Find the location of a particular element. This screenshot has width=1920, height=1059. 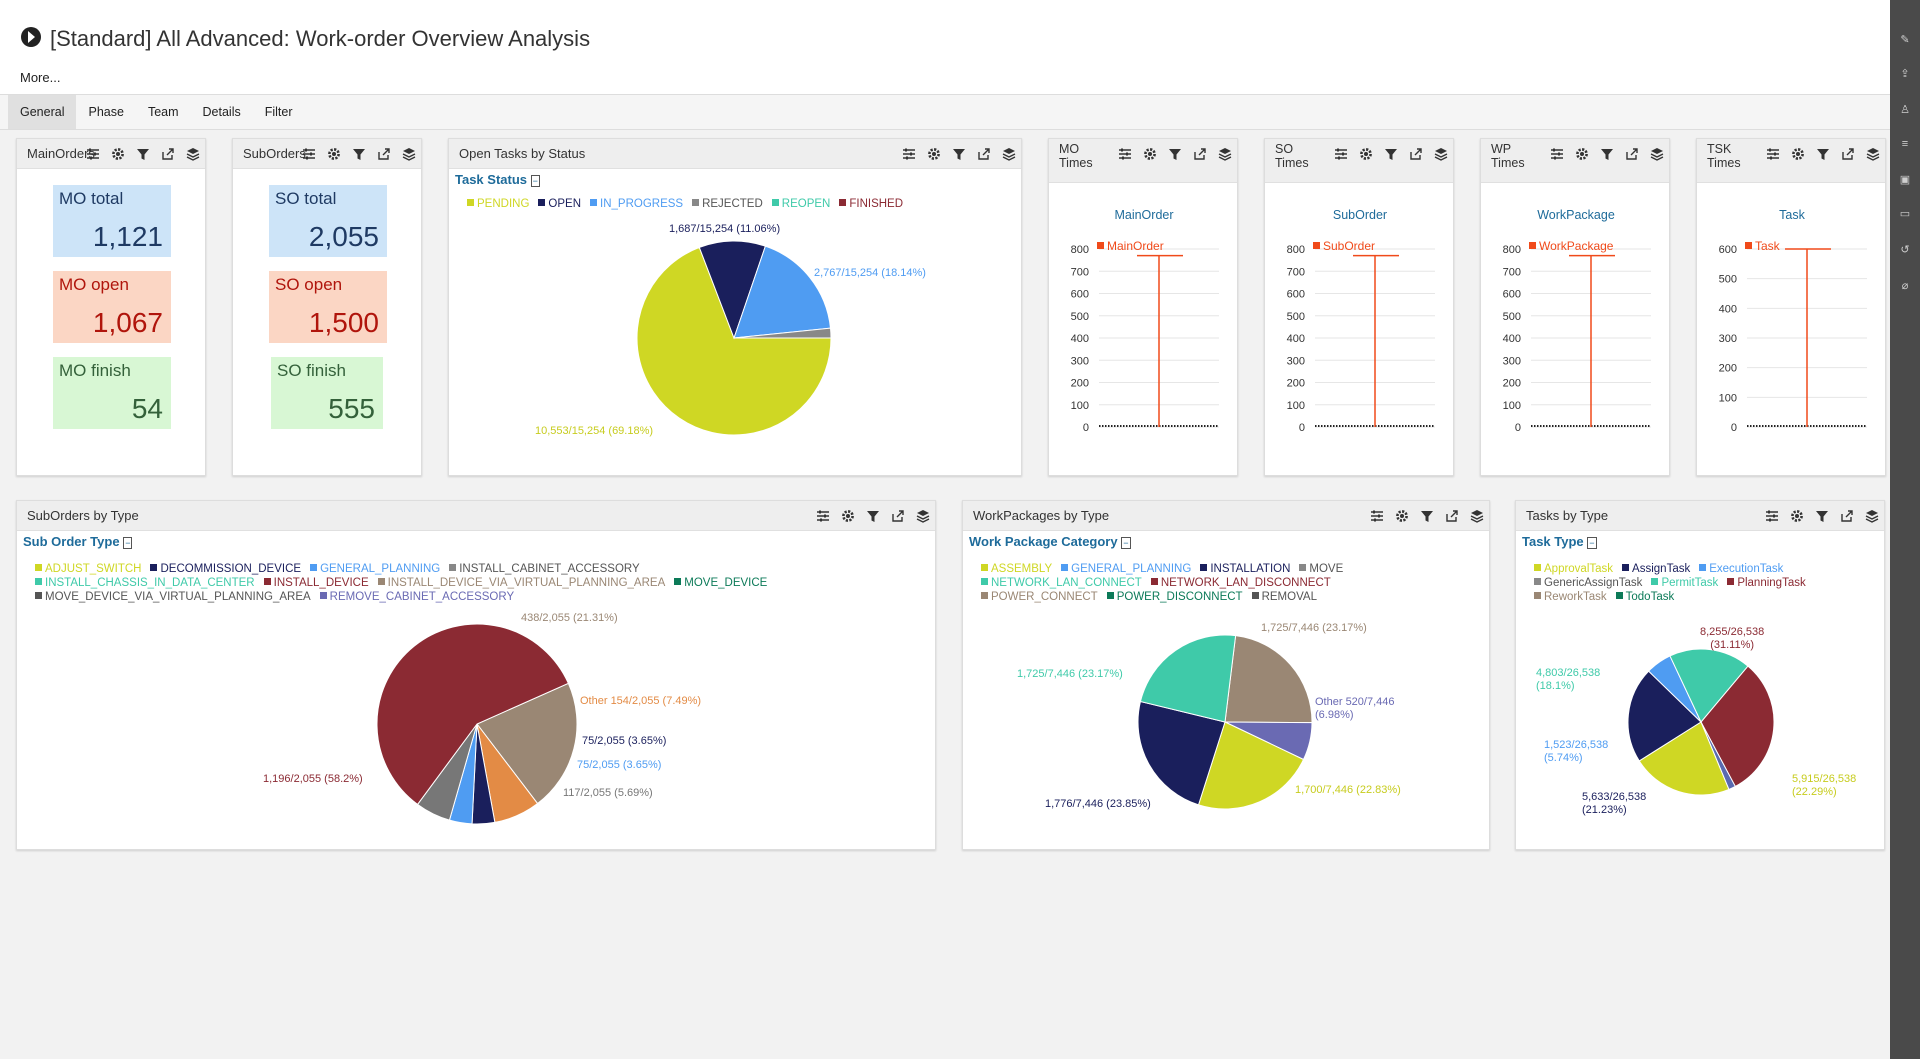

tab-details: Details is located at coordinates (221, 112).